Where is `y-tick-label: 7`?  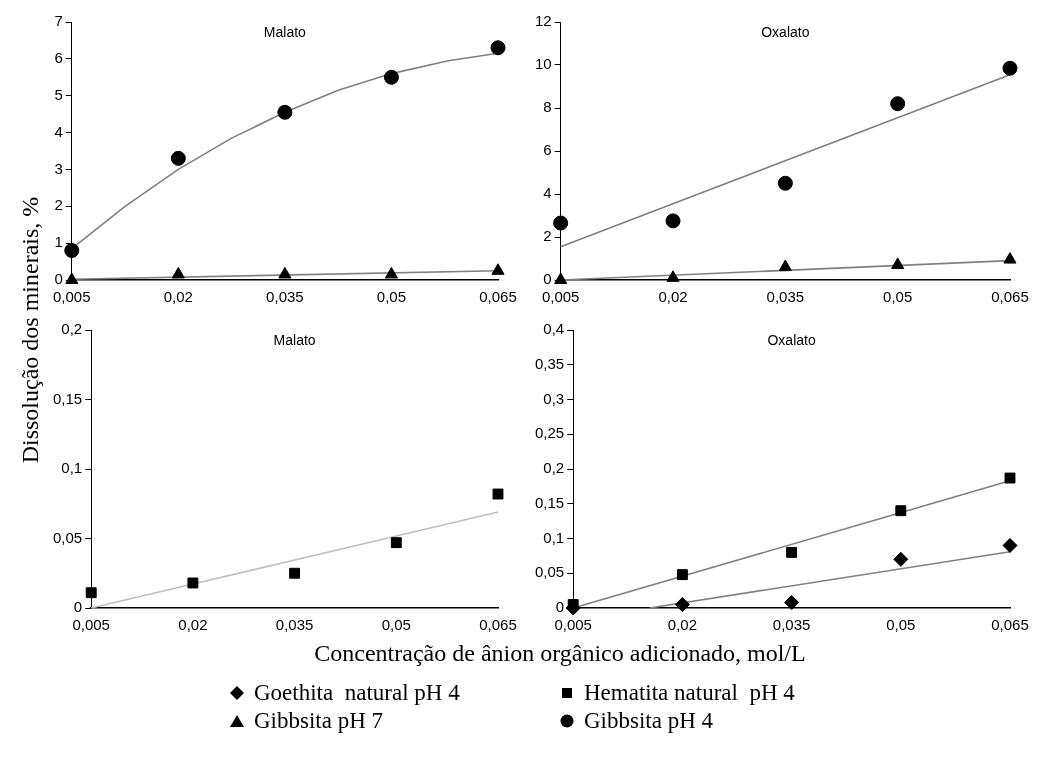 y-tick-label: 7 is located at coordinates (58, 21).